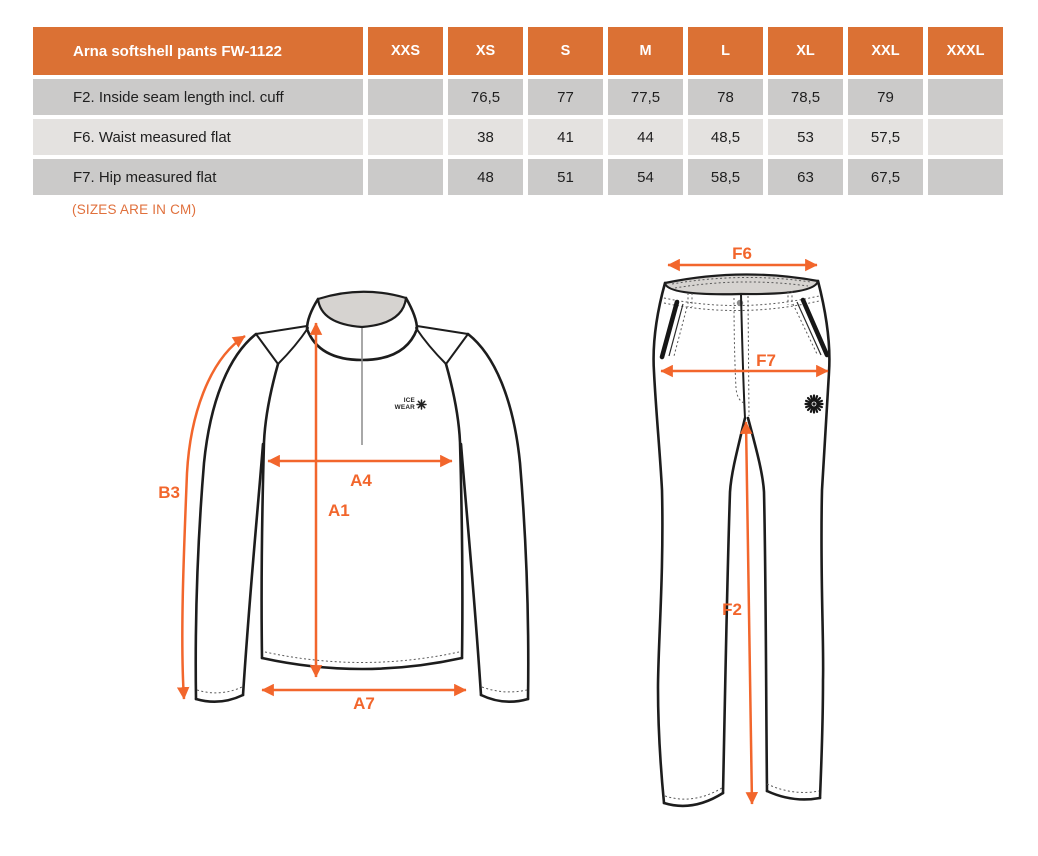 The height and width of the screenshot is (856, 1038). Describe the element at coordinates (805, 51) in the screenshot. I see `size-column-header-xl: XL` at that location.